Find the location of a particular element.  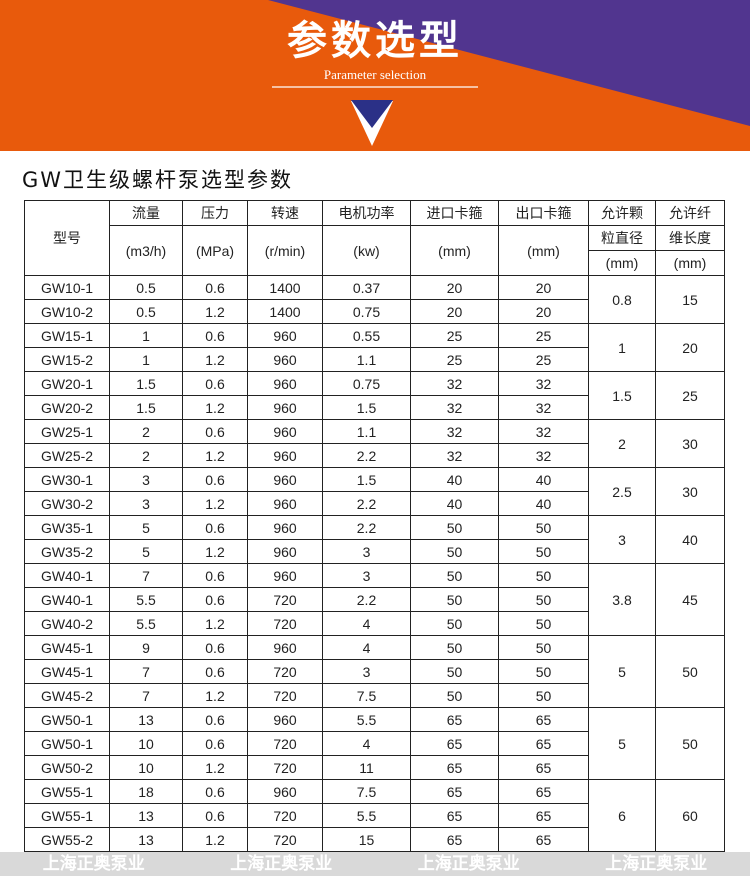

table-cell: 0.55 is located at coordinates (366, 335).